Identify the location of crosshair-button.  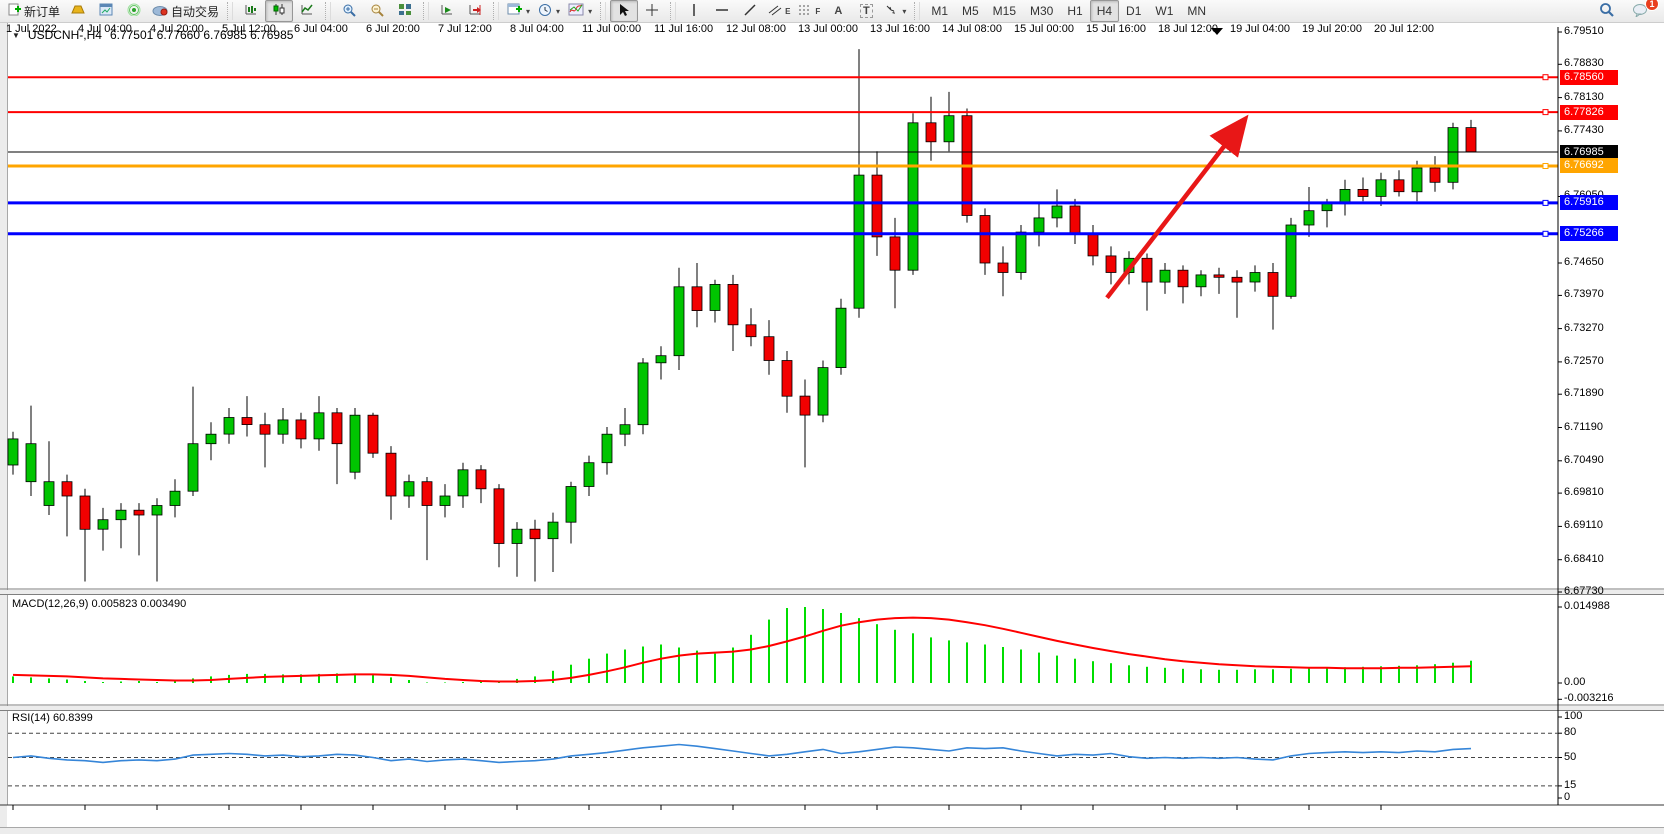
(652, 11).